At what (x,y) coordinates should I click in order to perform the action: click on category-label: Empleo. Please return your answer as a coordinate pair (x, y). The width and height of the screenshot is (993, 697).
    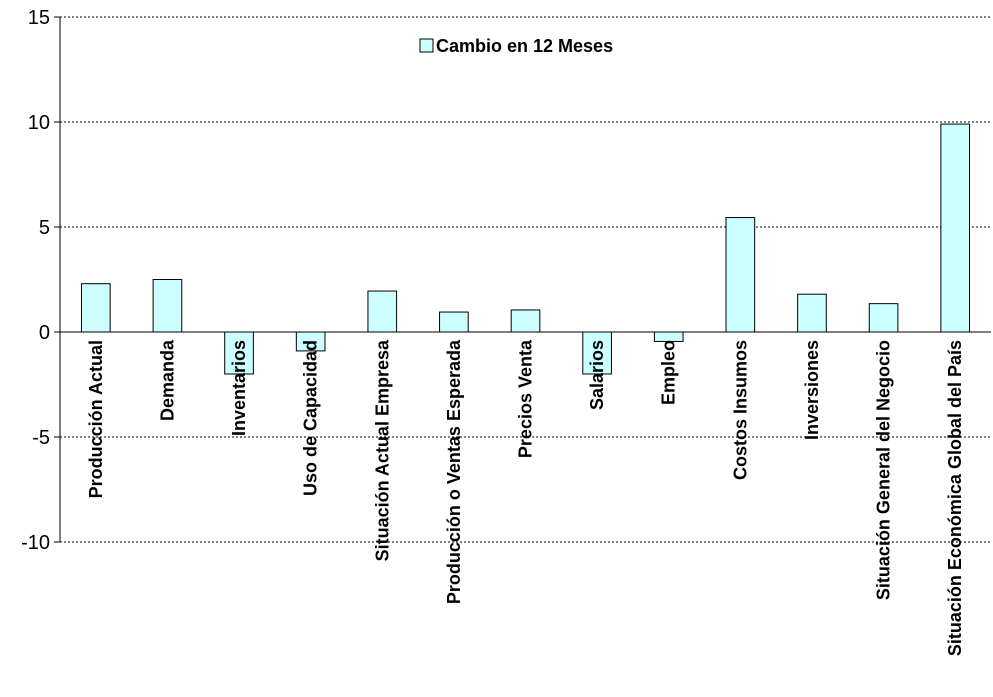
    Looking at the image, I should click on (669, 372).